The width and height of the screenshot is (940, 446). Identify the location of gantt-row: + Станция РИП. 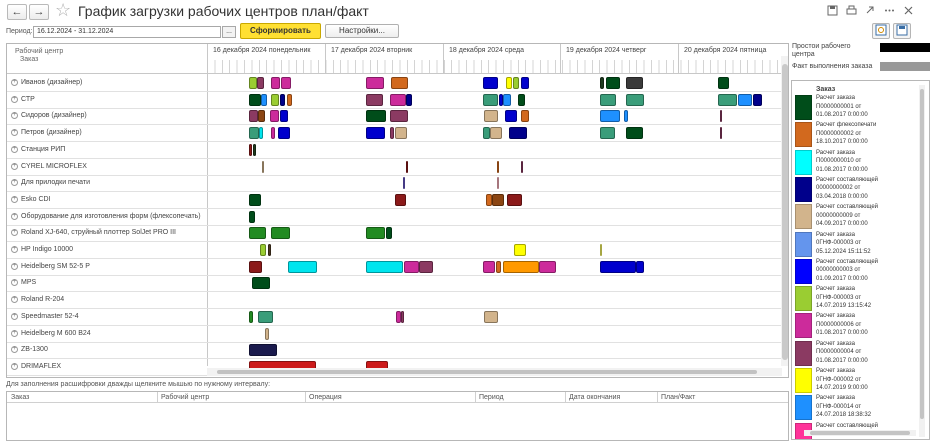
(394, 150).